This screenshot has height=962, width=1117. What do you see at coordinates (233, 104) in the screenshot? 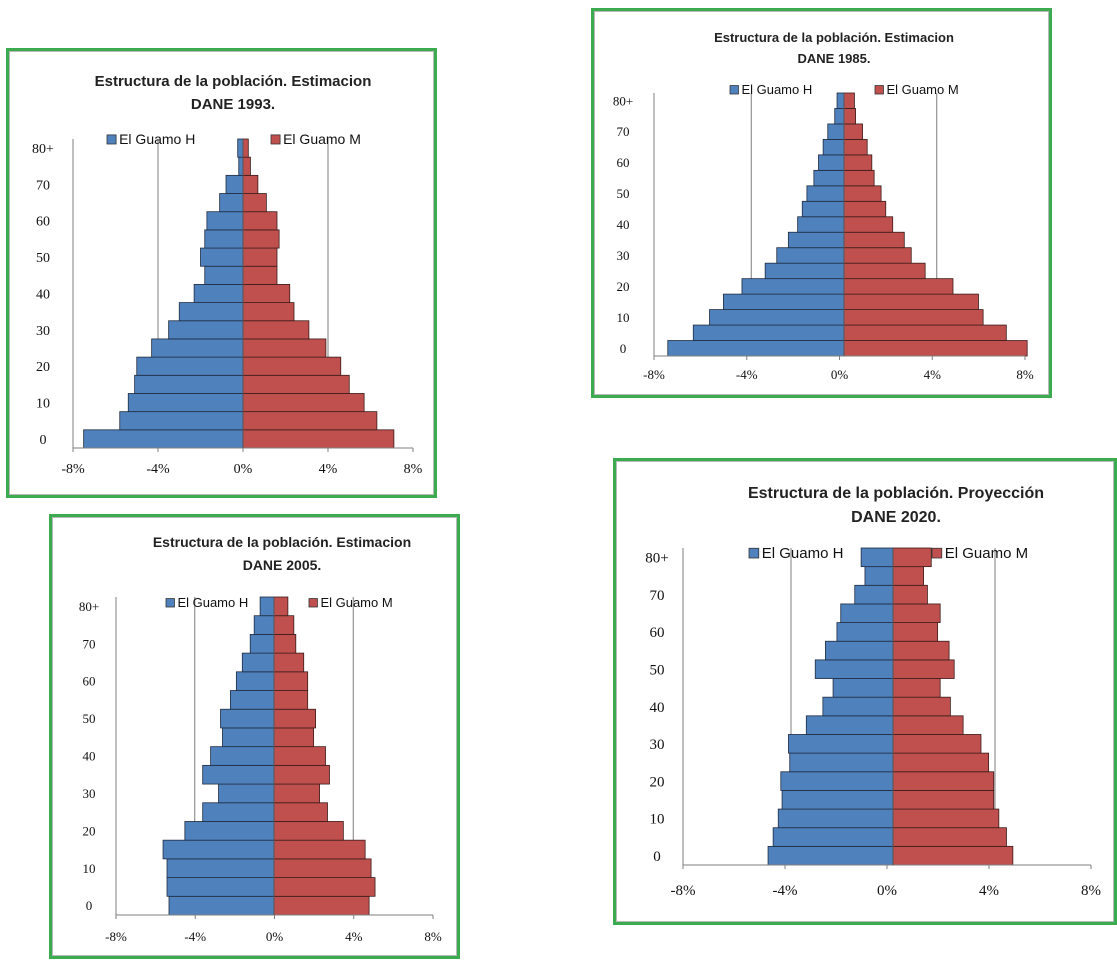
I see `chart-title-line: DANE 1993.` at bounding box center [233, 104].